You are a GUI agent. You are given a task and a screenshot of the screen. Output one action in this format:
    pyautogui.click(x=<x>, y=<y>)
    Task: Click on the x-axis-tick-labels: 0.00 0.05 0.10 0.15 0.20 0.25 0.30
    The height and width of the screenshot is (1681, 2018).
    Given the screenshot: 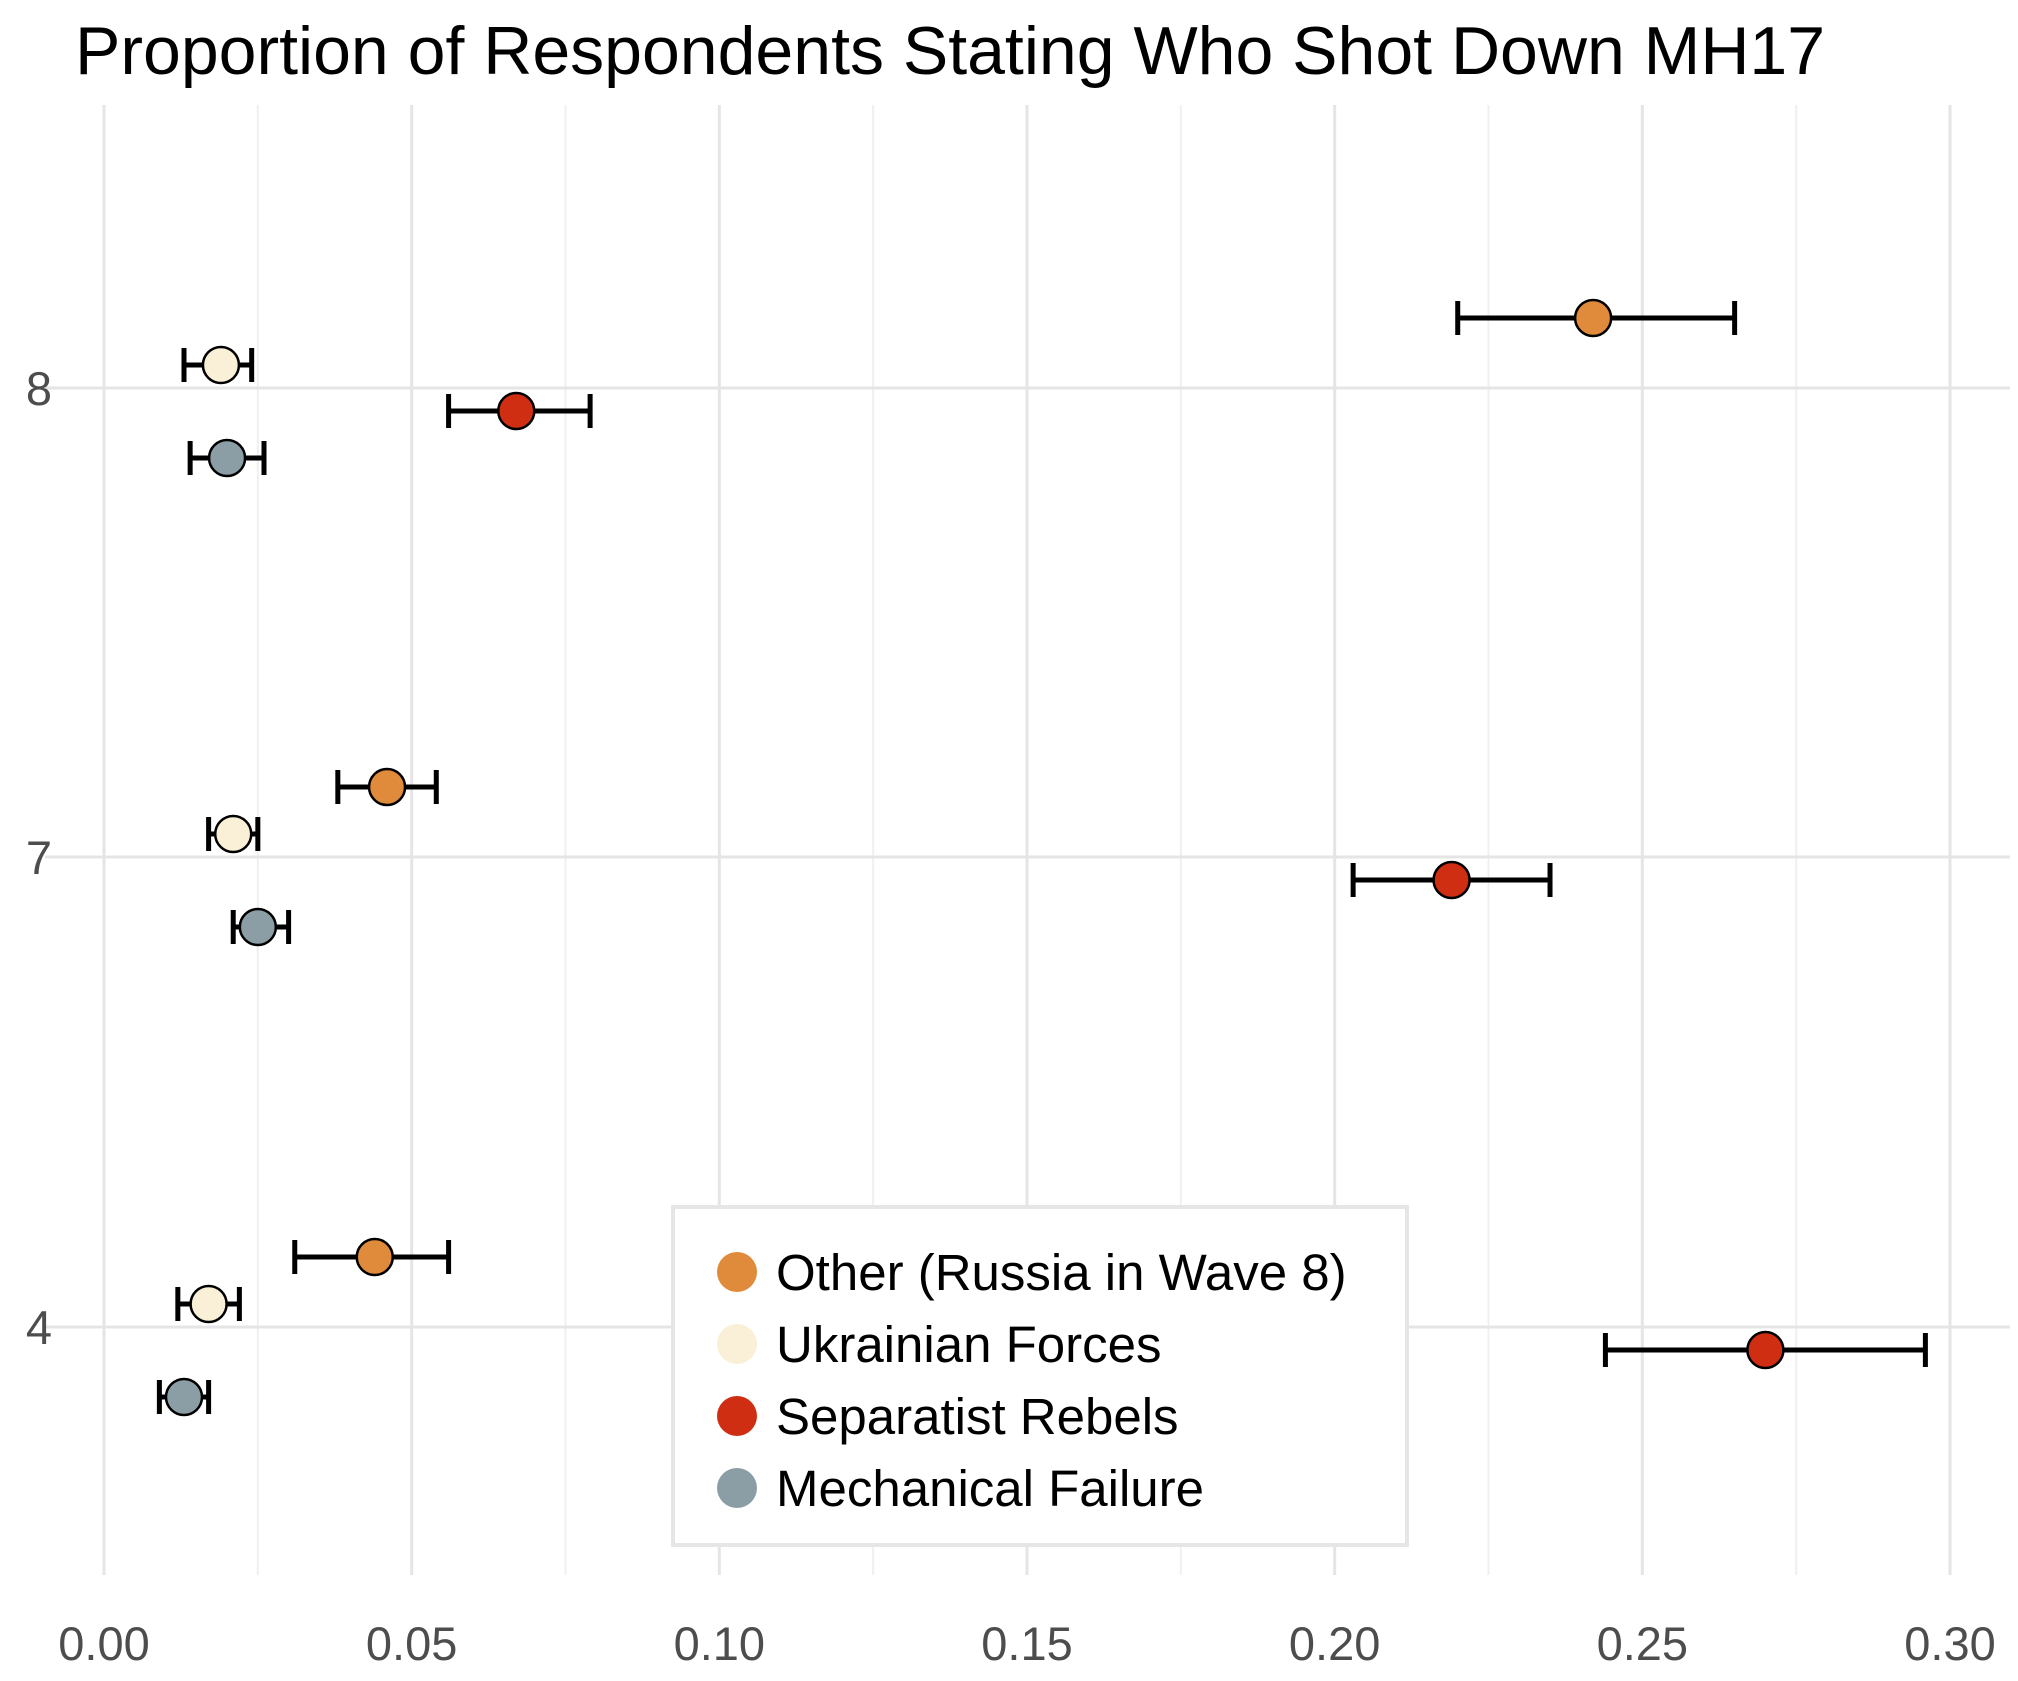 What is the action you would take?
    pyautogui.click(x=1026, y=1643)
    